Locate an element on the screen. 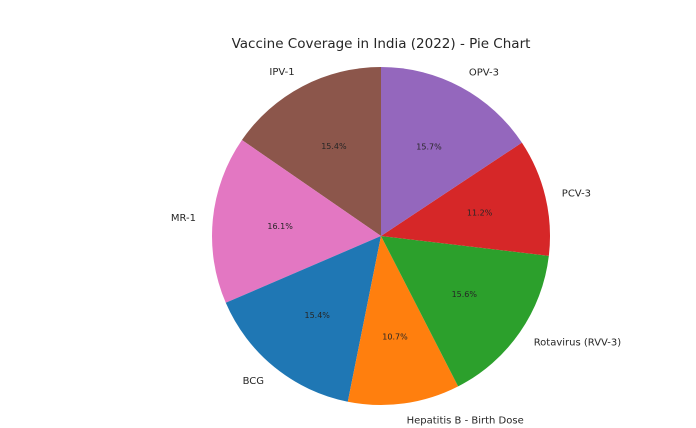 The height and width of the screenshot is (428, 696). slice-label-ipv-1: IPV-1 is located at coordinates (281, 72).